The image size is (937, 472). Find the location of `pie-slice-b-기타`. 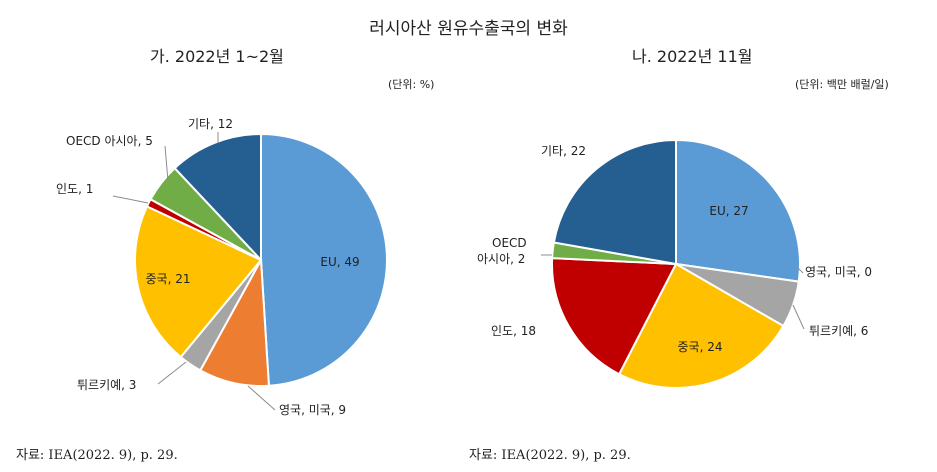

pie-slice-b-기타 is located at coordinates (614, 202).